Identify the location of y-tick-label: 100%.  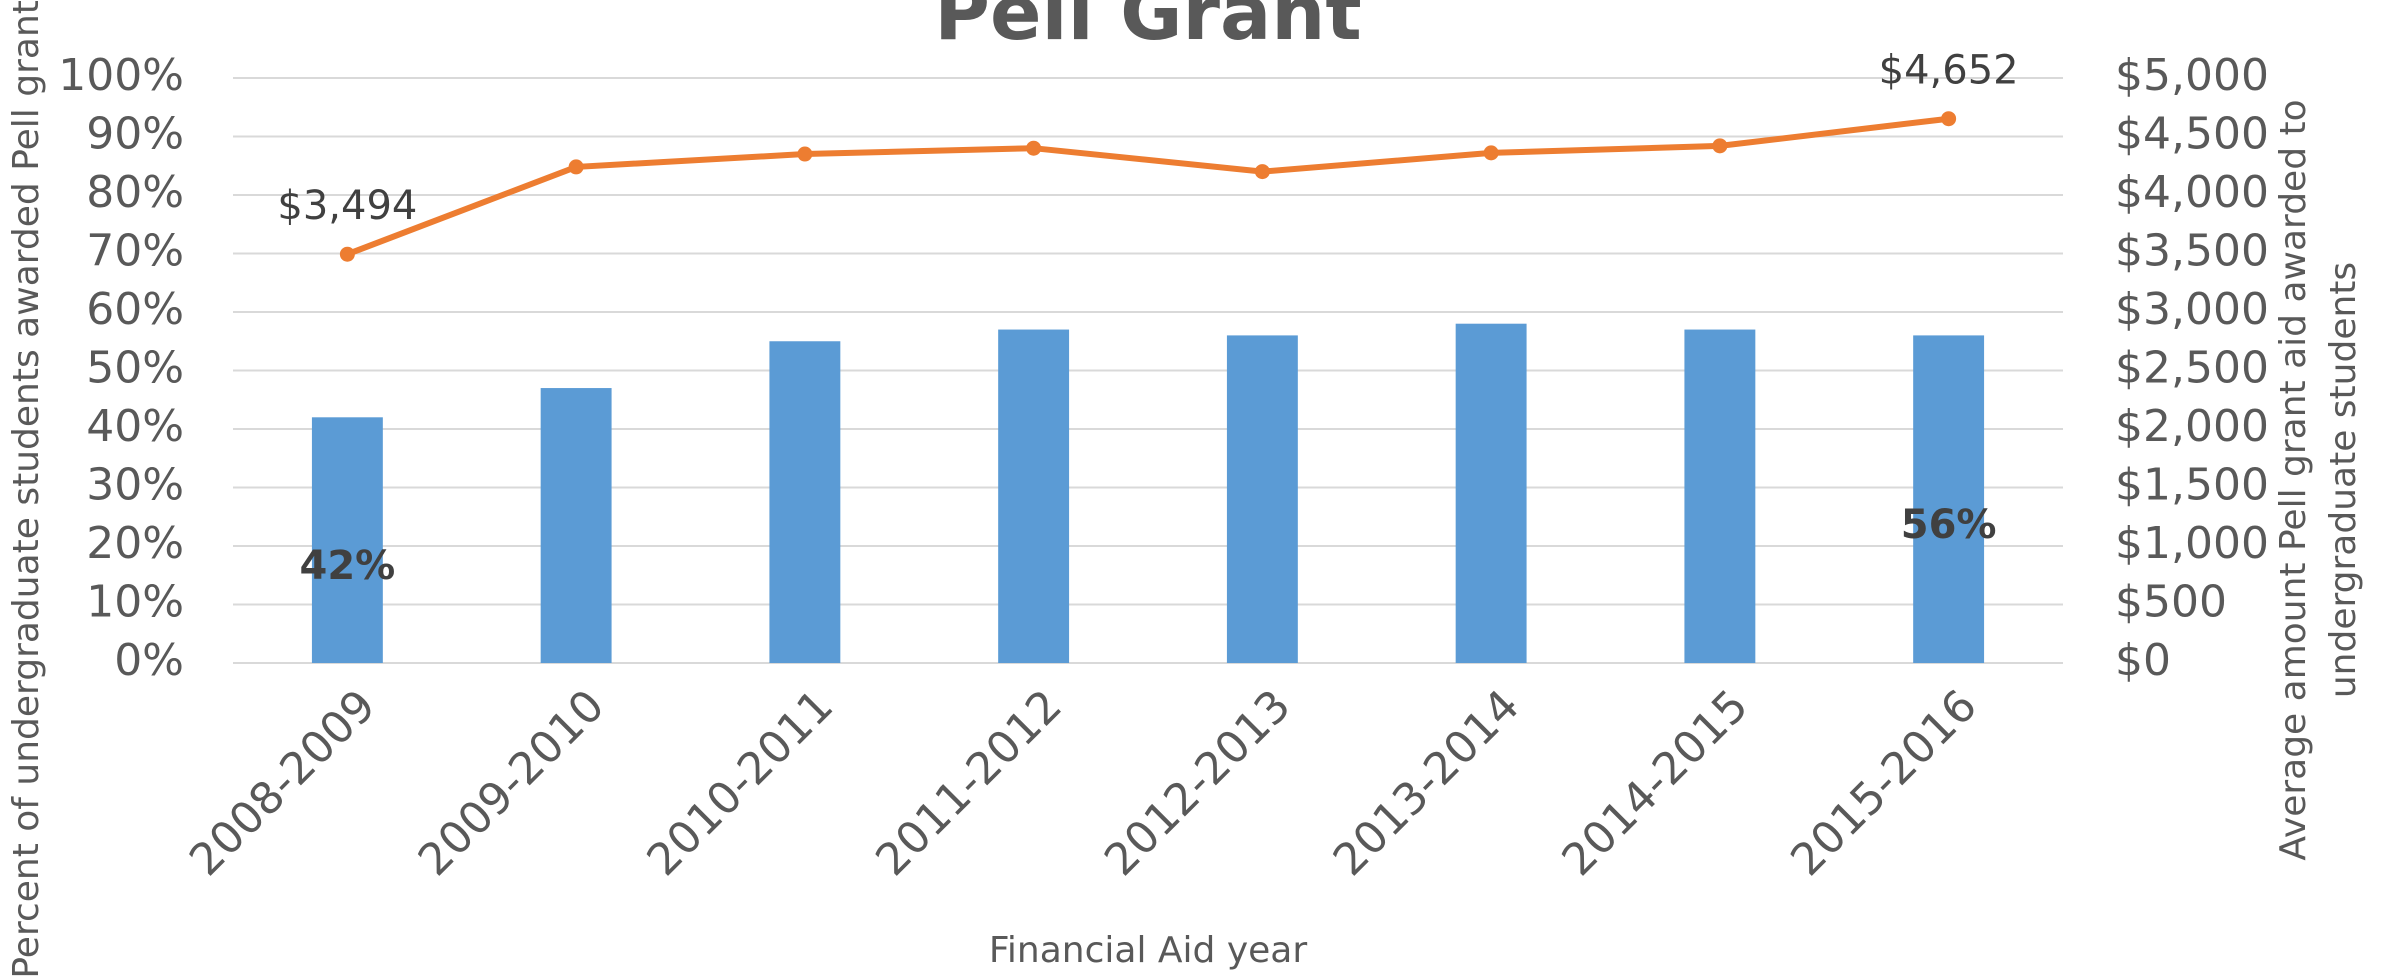
(121, 75).